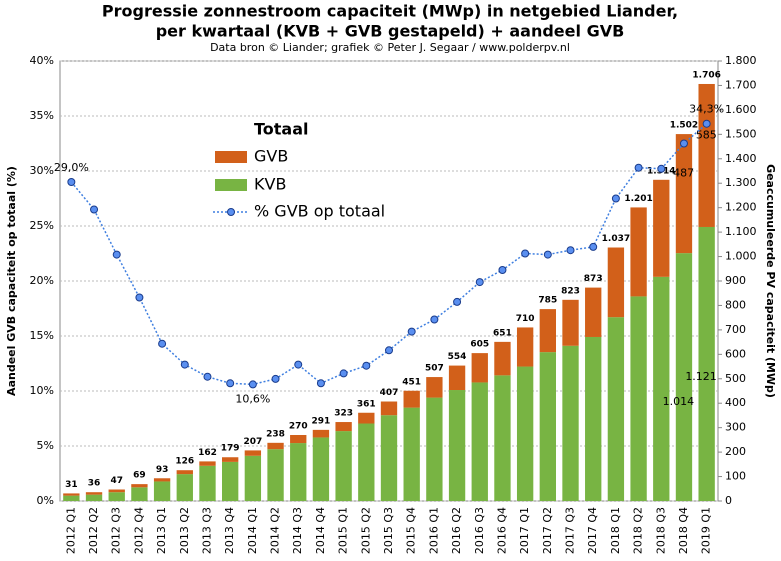 The width and height of the screenshot is (781, 561). I want to click on y2-tick-label: 500, so click(735, 378).